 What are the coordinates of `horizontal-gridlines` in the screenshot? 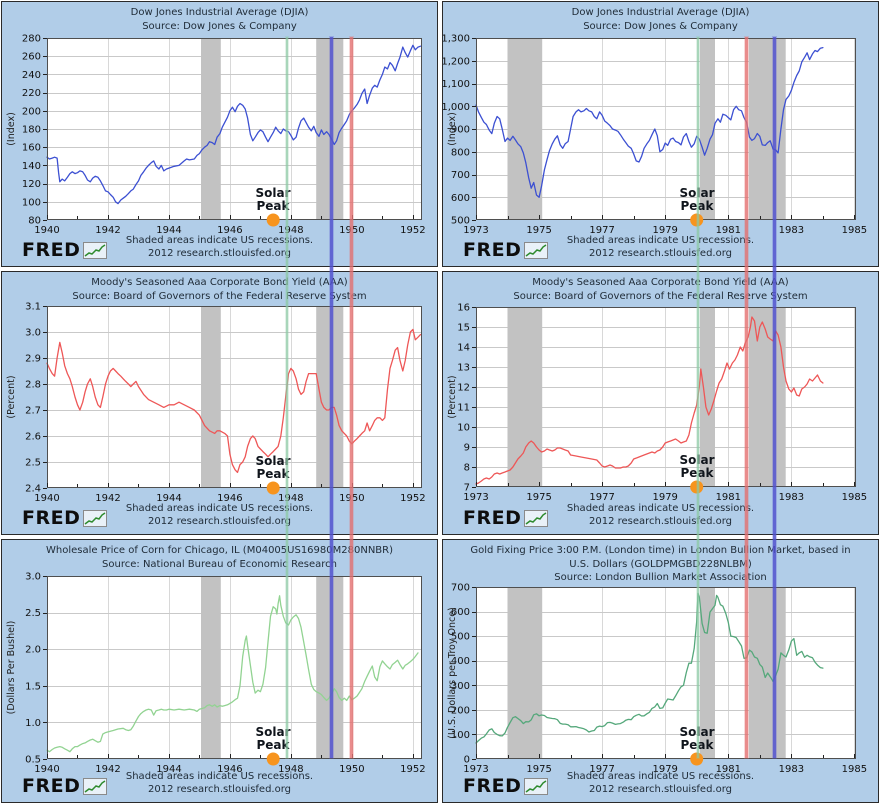 It's located at (234, 129).